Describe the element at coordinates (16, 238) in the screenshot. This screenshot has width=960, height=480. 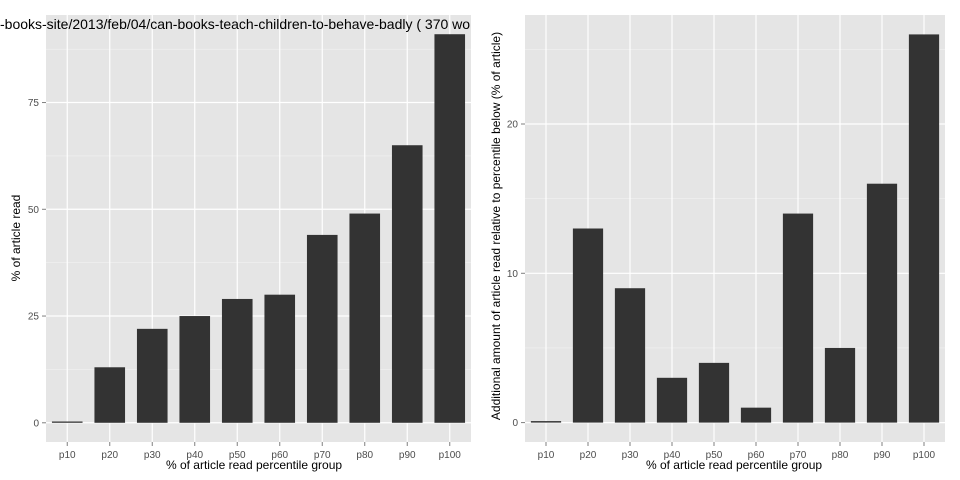
I see `y-axis-label: % of article read` at that location.